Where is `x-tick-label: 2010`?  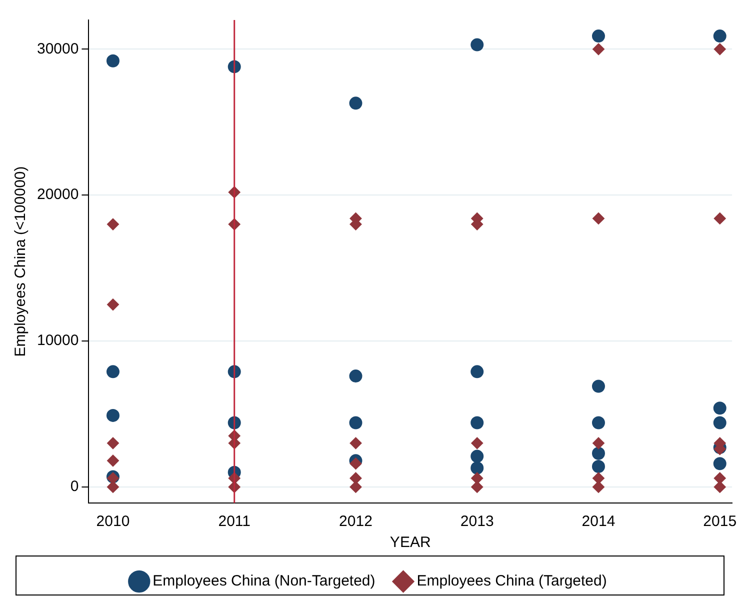
x-tick-label: 2010 is located at coordinates (113, 521).